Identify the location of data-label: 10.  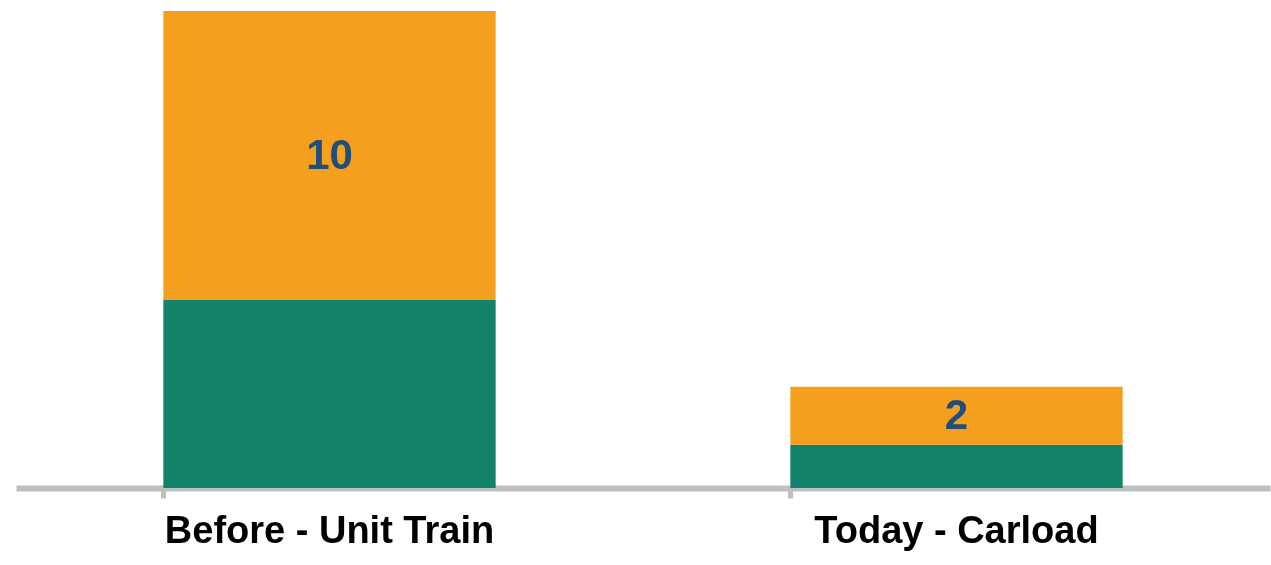
(329, 154).